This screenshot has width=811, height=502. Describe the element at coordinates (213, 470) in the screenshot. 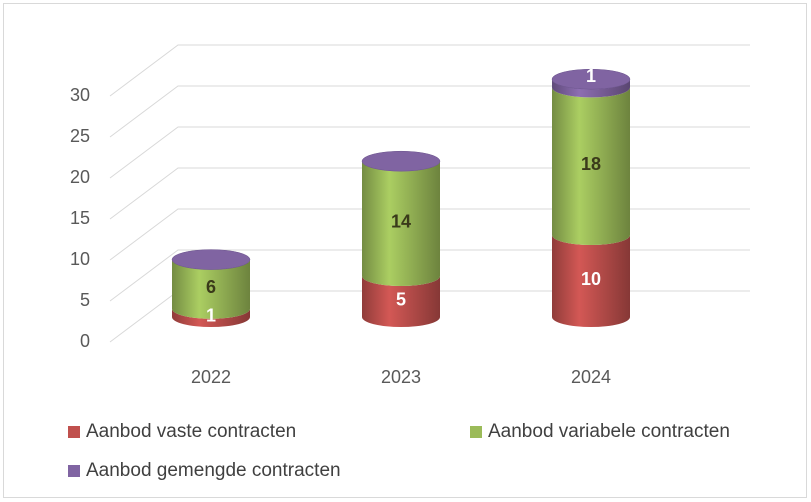

I see `legend-label: Aanbod gemengde contracten` at that location.